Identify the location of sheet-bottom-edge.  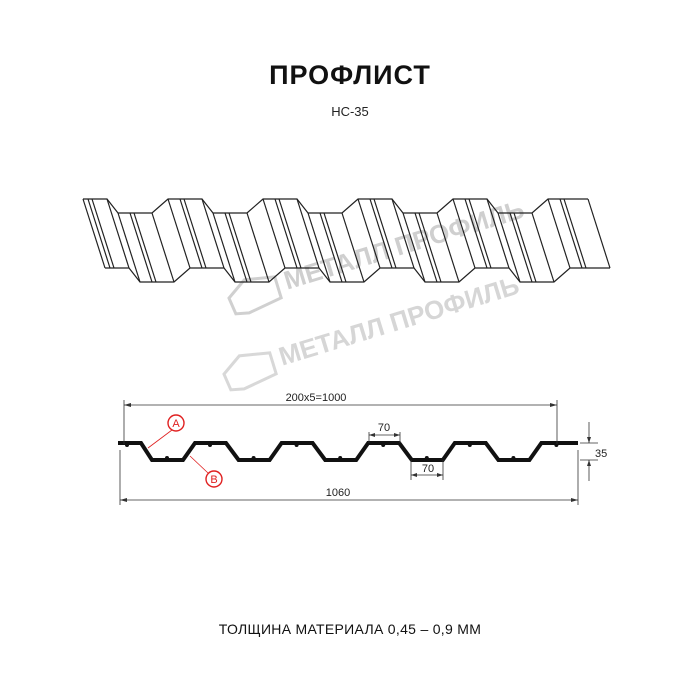
(357, 275).